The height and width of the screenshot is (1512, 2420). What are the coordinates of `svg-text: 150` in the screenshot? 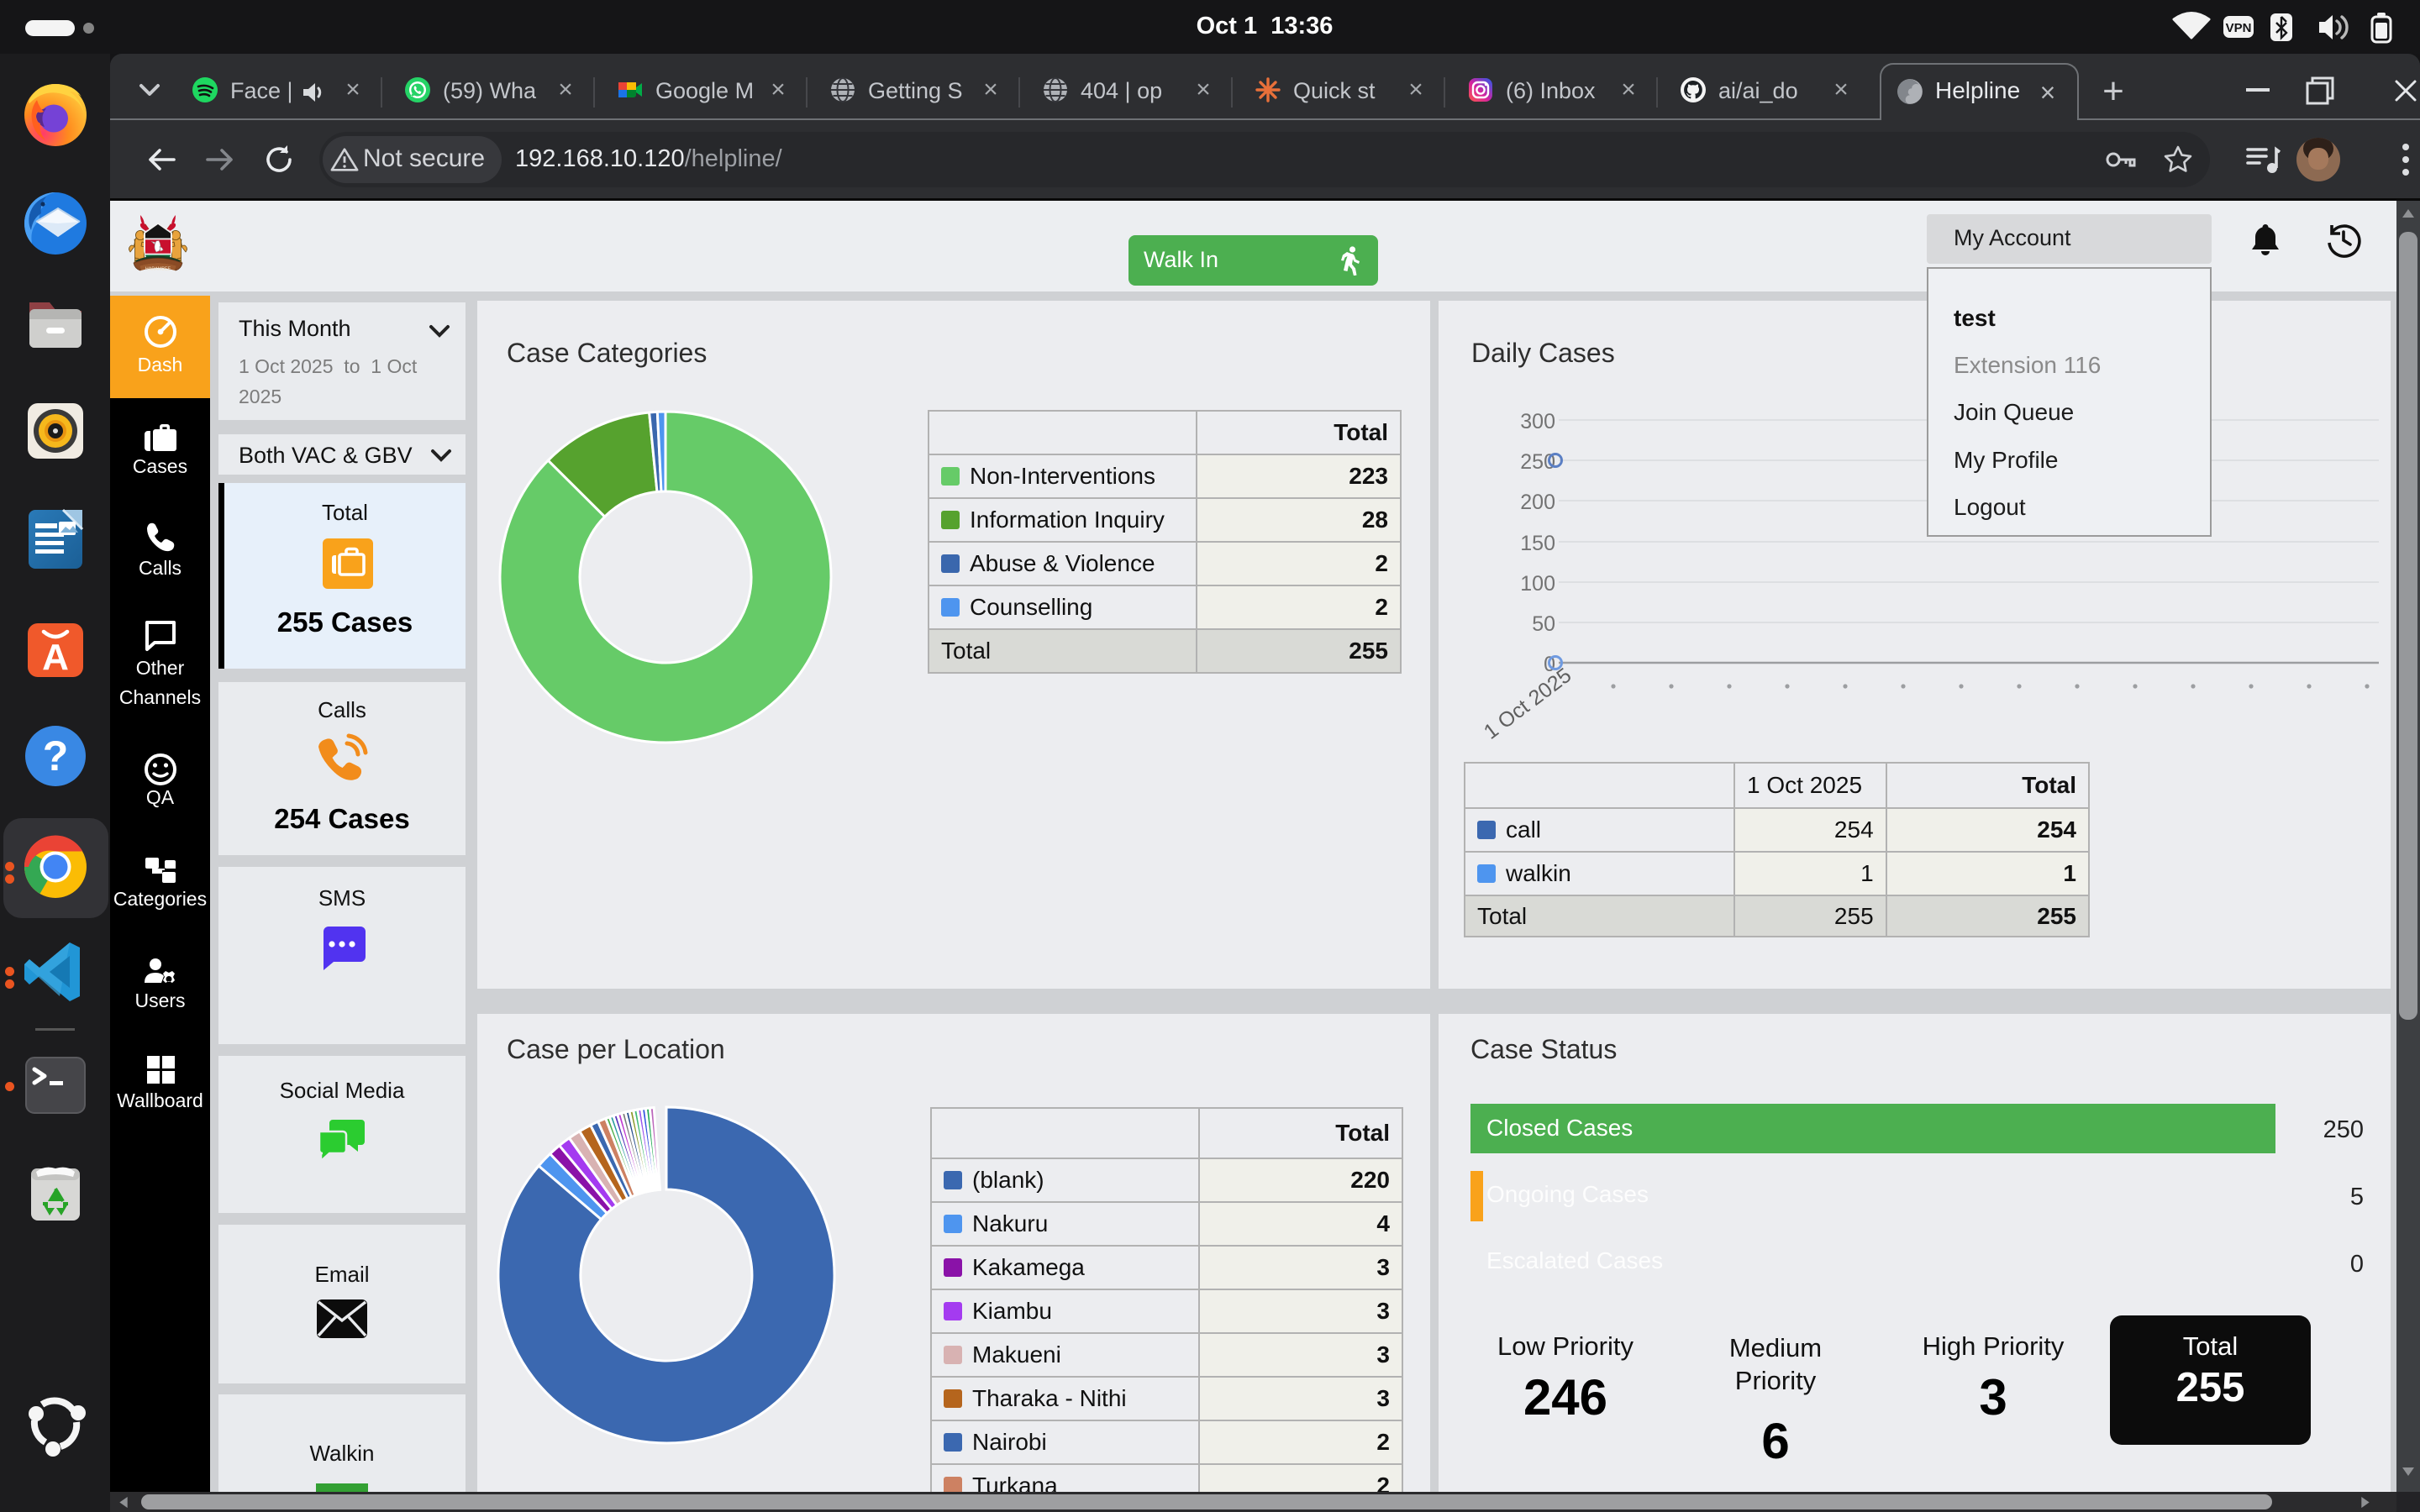 It's located at (1537, 543).